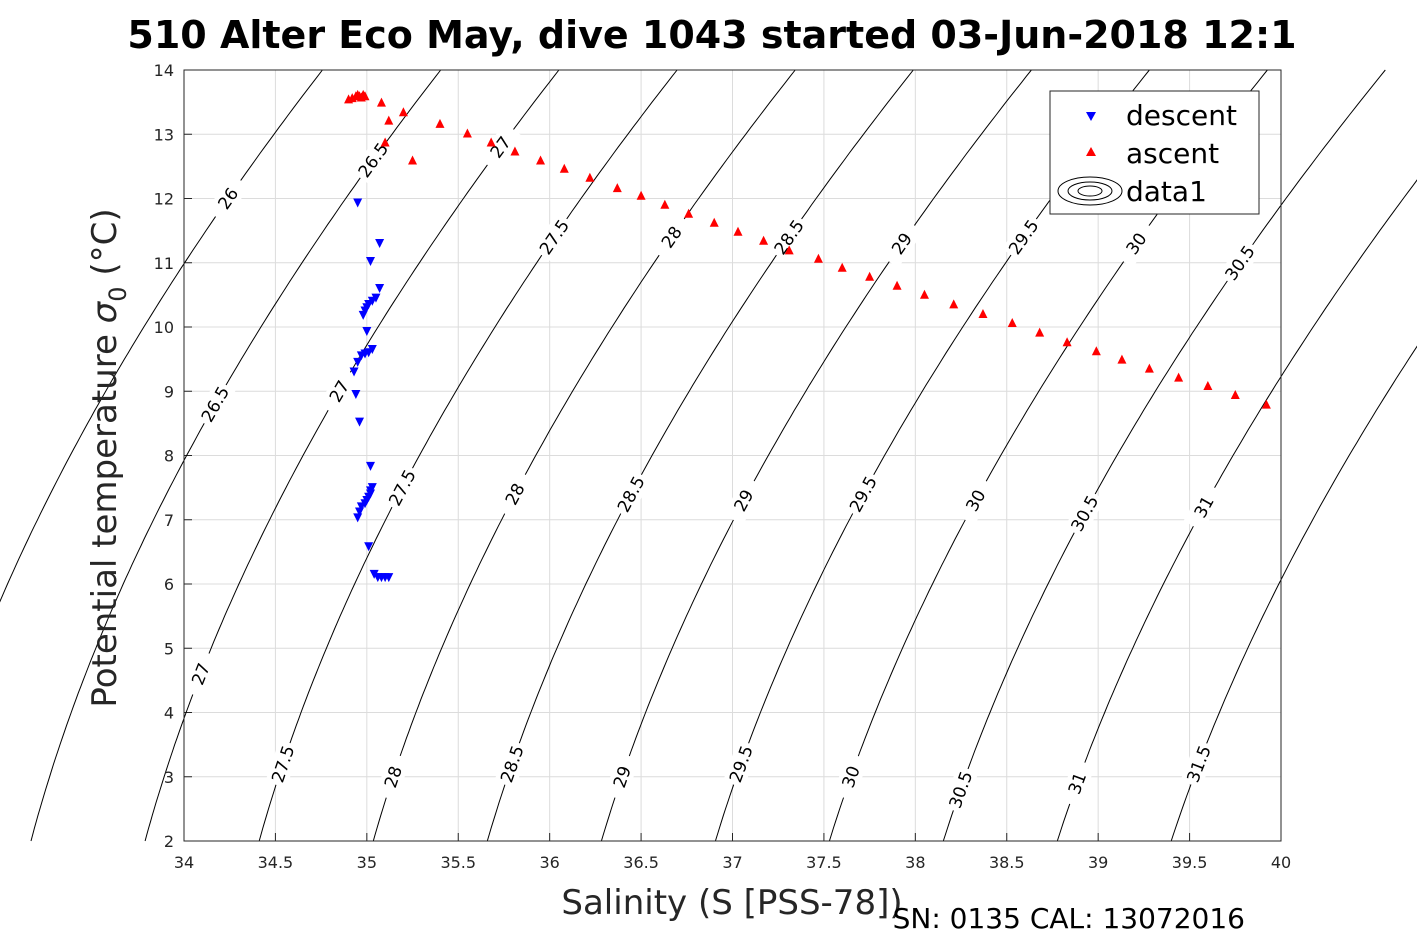 The height and width of the screenshot is (945, 1417). Describe the element at coordinates (276, 862) in the screenshot. I see `x-tick-label: 34.5` at that location.